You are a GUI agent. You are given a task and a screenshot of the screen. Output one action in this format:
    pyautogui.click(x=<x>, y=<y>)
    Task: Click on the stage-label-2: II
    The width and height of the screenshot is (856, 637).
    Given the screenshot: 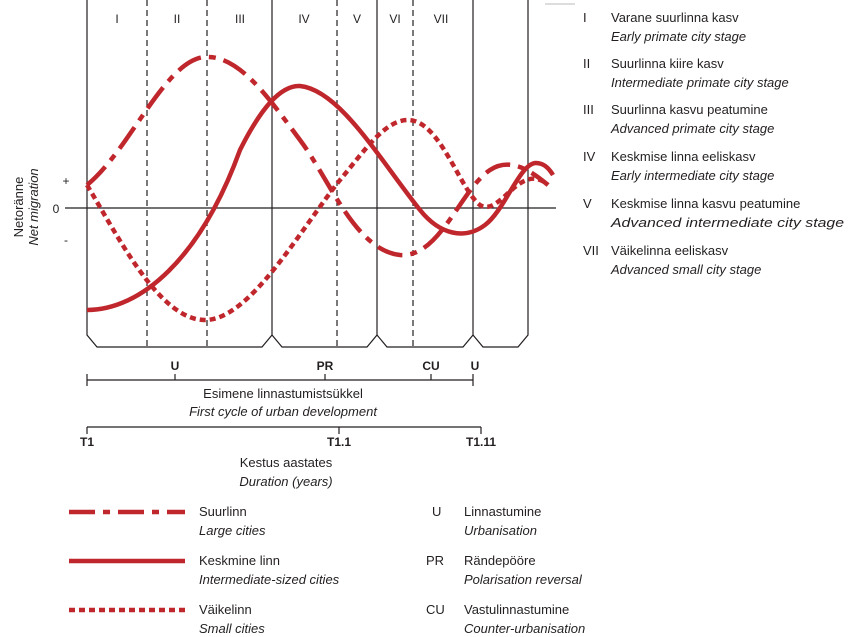 What is the action you would take?
    pyautogui.click(x=177, y=19)
    